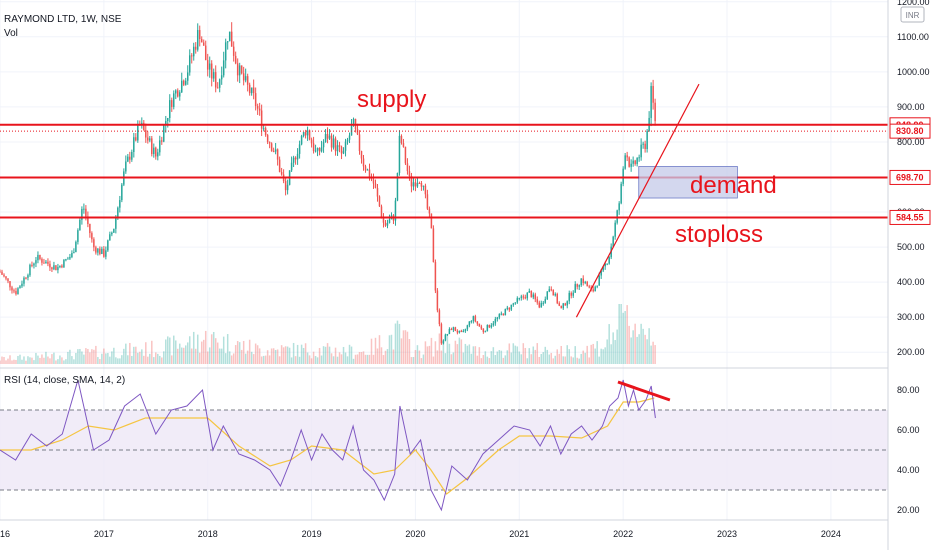  Describe the element at coordinates (908, 430) in the screenshot. I see `rsi-y-tick-label: 60.00` at that location.